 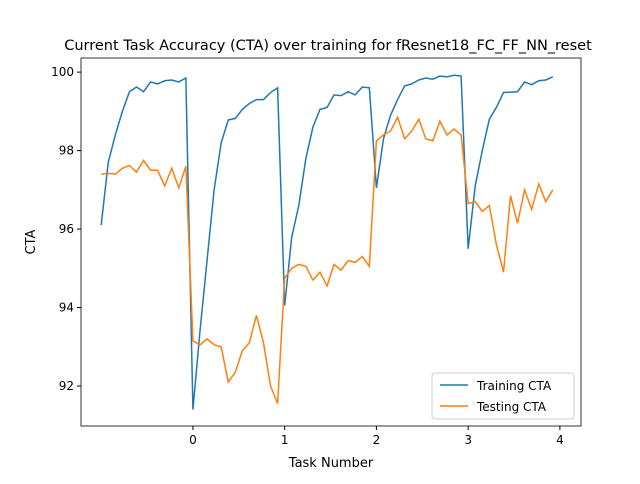 I want to click on y-tick-label: 94, so click(x=66, y=308).